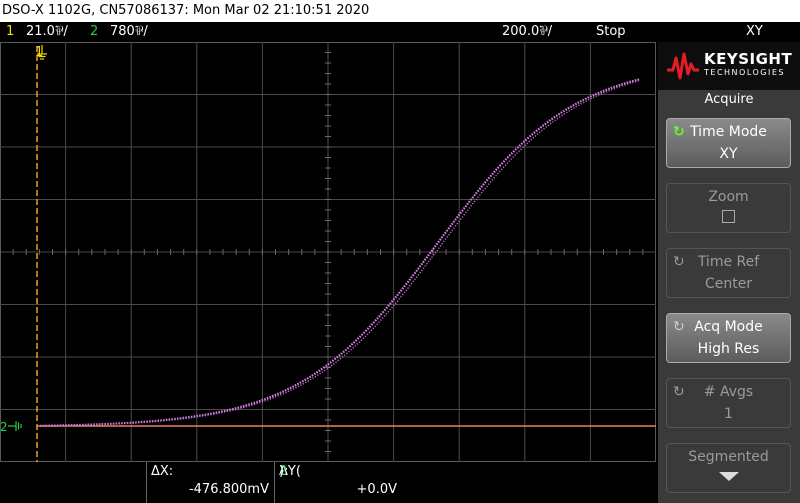 The width and height of the screenshot is (800, 503). Describe the element at coordinates (728, 414) in the screenshot. I see `softkey-value: 1` at that location.